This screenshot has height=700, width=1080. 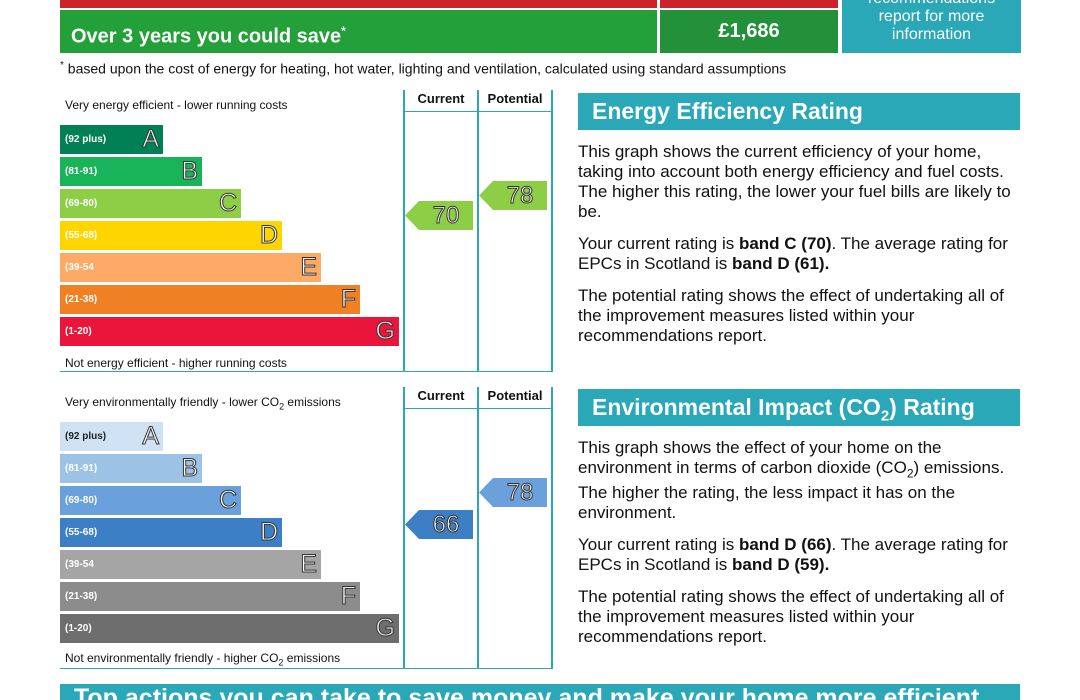 I want to click on env-info-heading: Environmental Impact (CO2) Rating, so click(x=799, y=407).